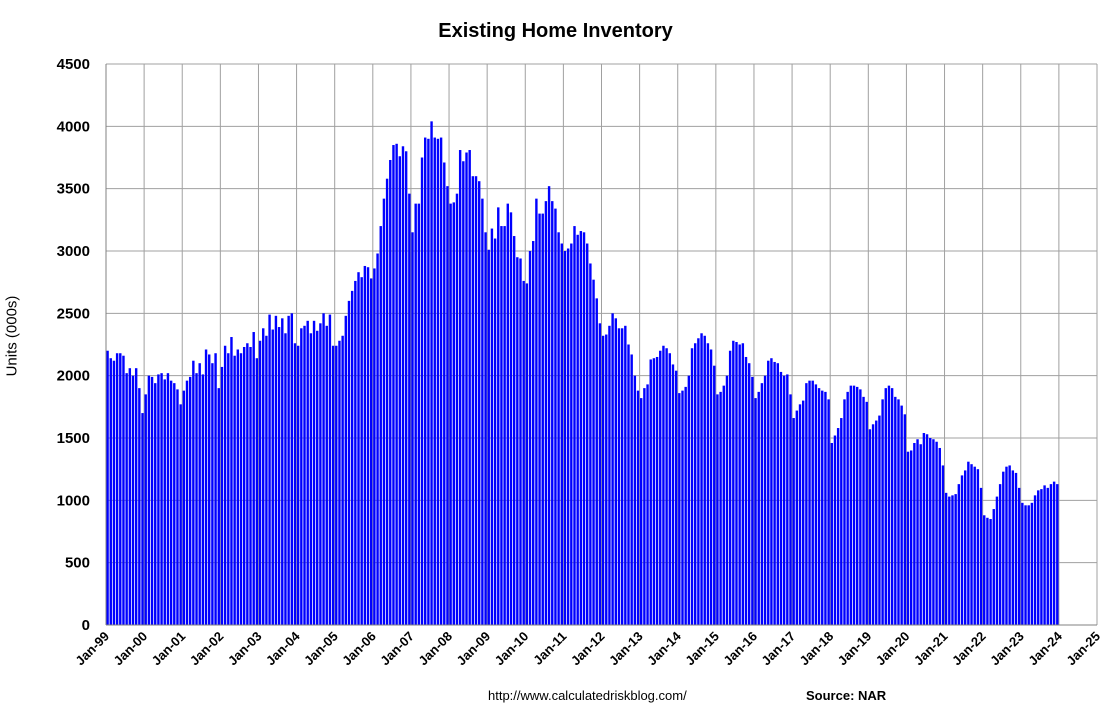 The height and width of the screenshot is (713, 1111). What do you see at coordinates (169, 649) in the screenshot?
I see `x-tick-label-2: Jan-01` at bounding box center [169, 649].